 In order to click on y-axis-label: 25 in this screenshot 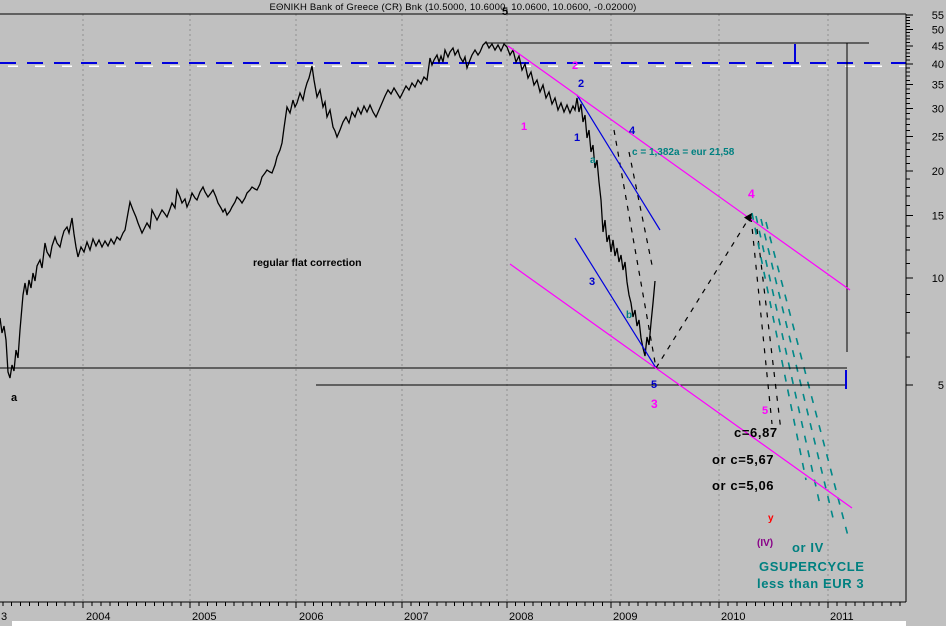, I will do `click(938, 138)`.